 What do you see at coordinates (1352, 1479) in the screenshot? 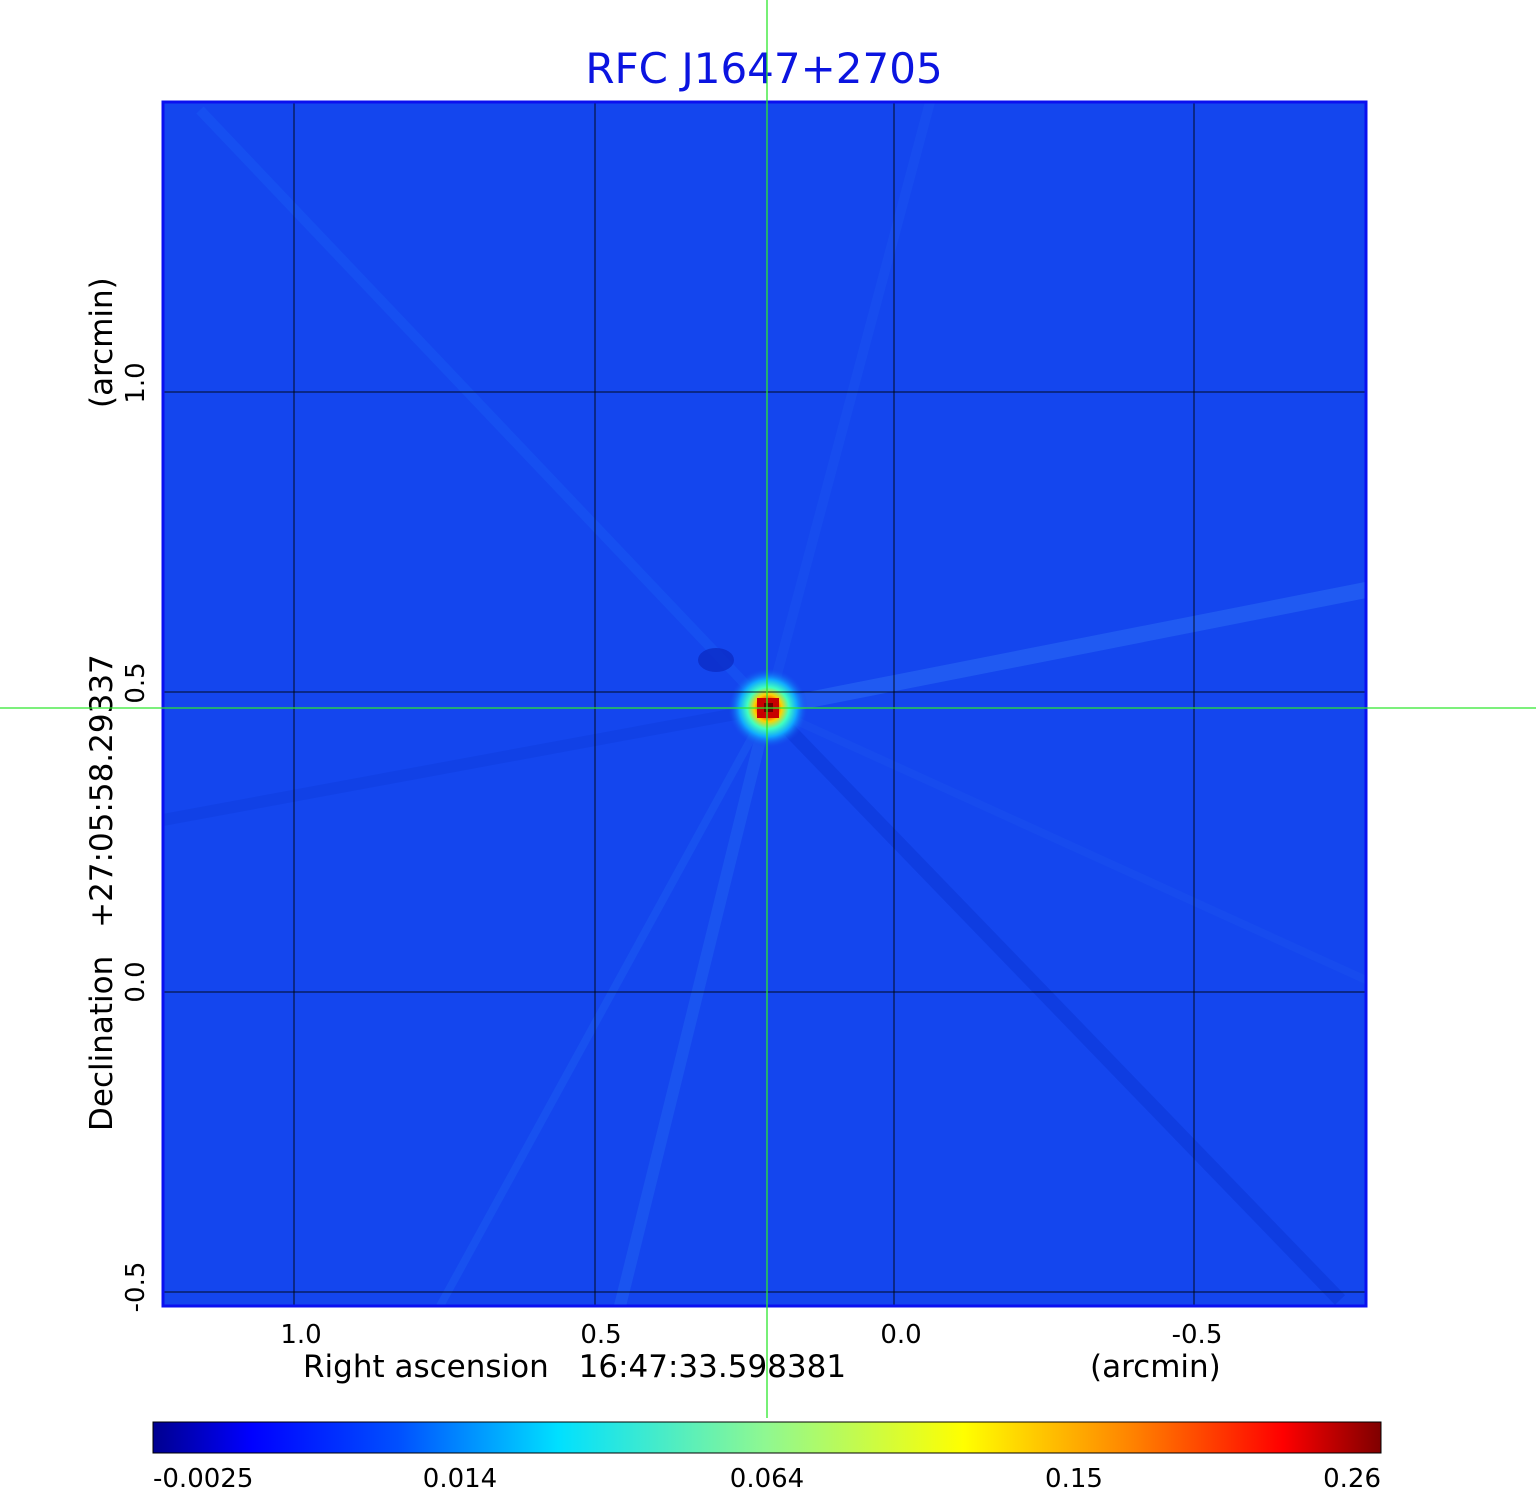
I see `colorbar-tick-label: 0.26` at bounding box center [1352, 1479].